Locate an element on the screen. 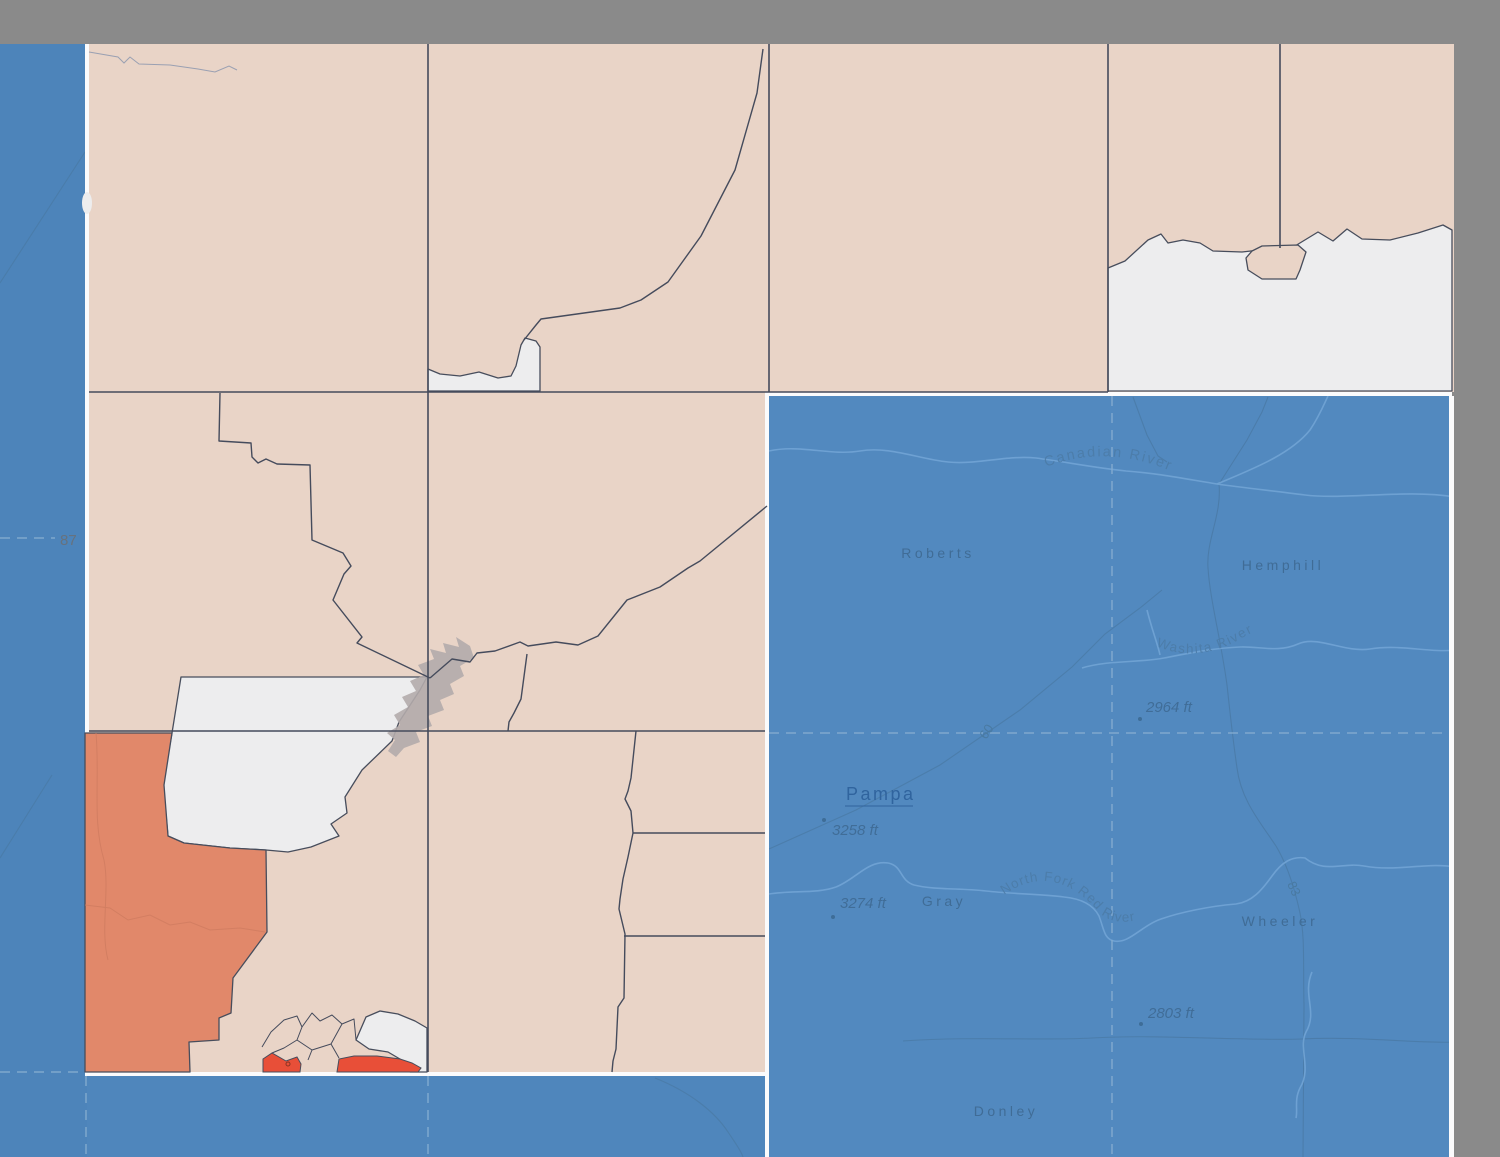 This screenshot has height=1157, width=1500. washita-tributary-line is located at coordinates (1153, 632).